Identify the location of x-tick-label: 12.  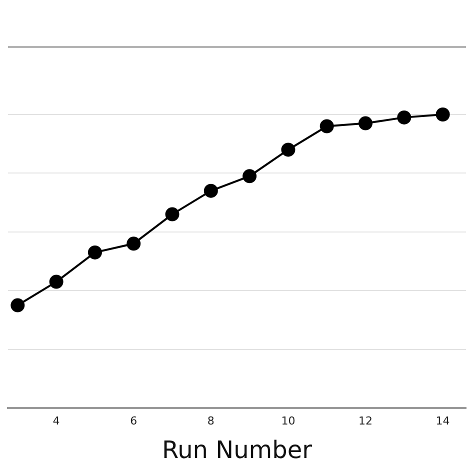
(365, 421).